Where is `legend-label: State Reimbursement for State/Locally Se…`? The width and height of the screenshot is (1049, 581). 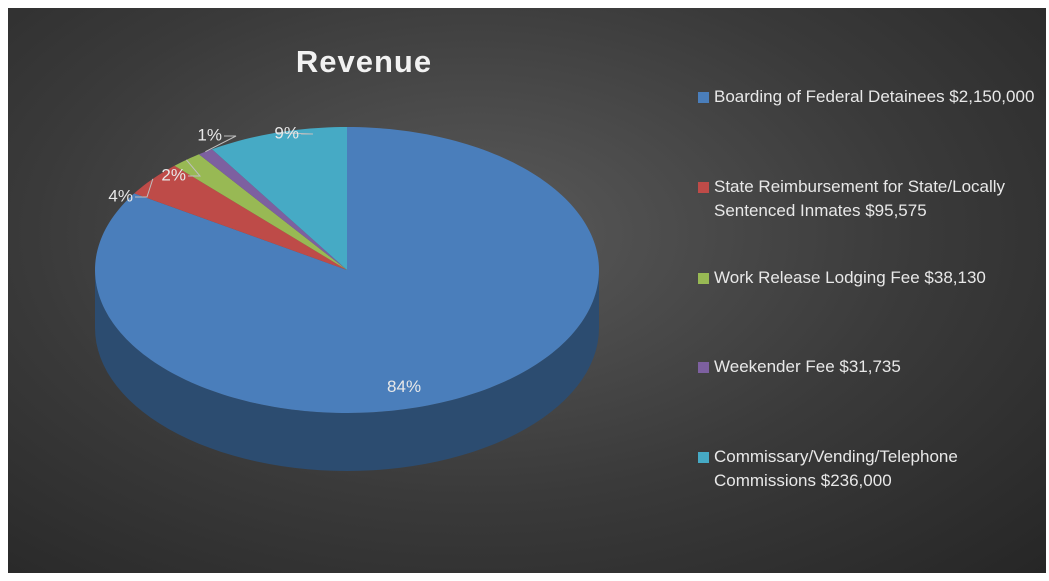 legend-label: State Reimbursement for State/Locally Se… is located at coordinates (860, 198).